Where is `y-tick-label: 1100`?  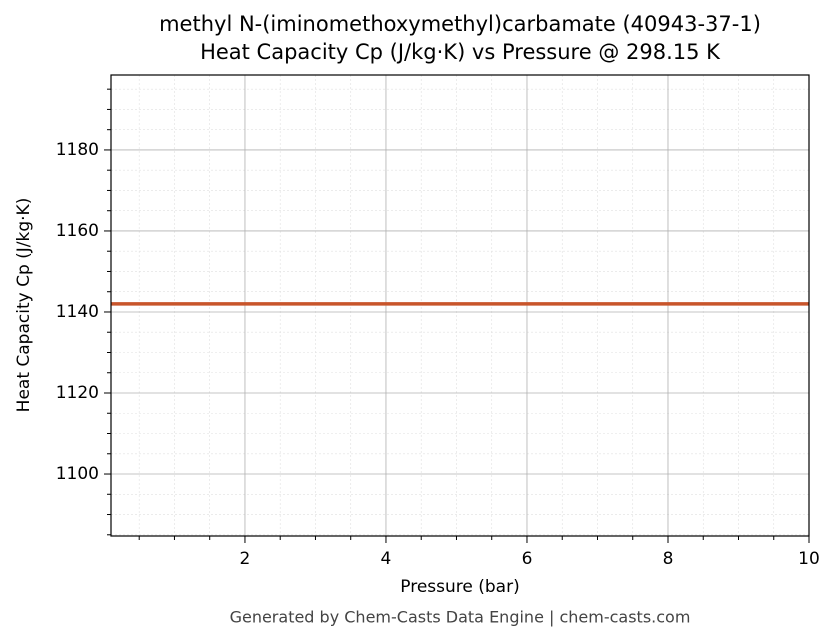
y-tick-label: 1100 is located at coordinates (77, 474).